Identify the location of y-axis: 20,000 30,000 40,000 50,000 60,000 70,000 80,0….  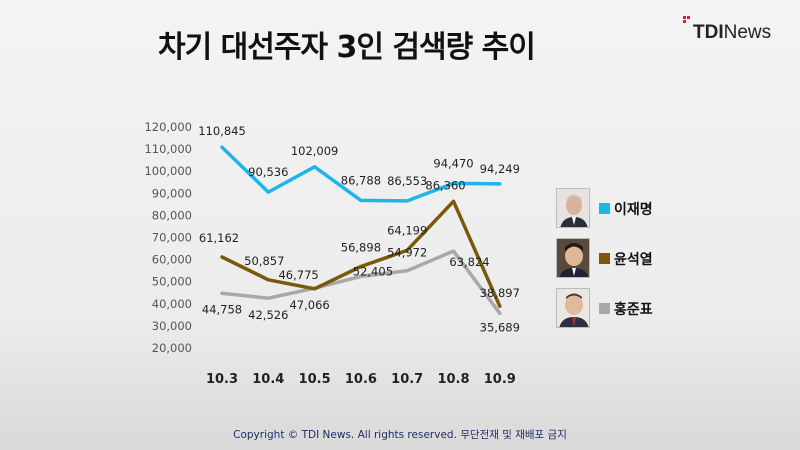
(168, 237).